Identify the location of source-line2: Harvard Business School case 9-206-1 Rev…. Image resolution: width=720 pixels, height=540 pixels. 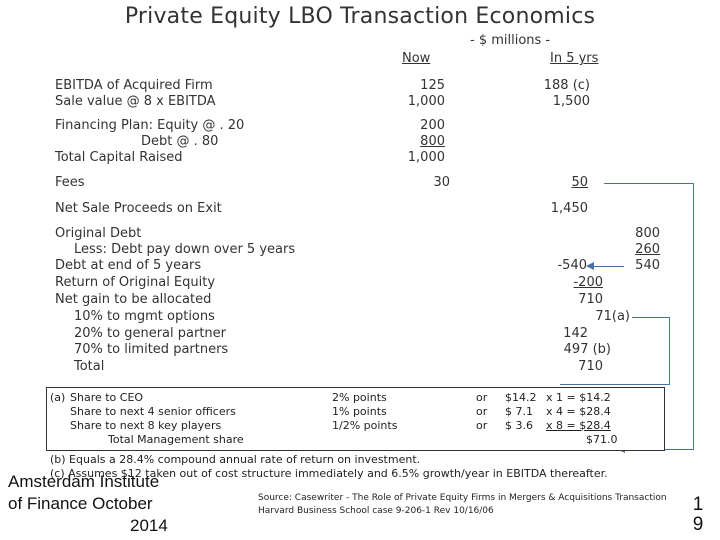
(376, 511).